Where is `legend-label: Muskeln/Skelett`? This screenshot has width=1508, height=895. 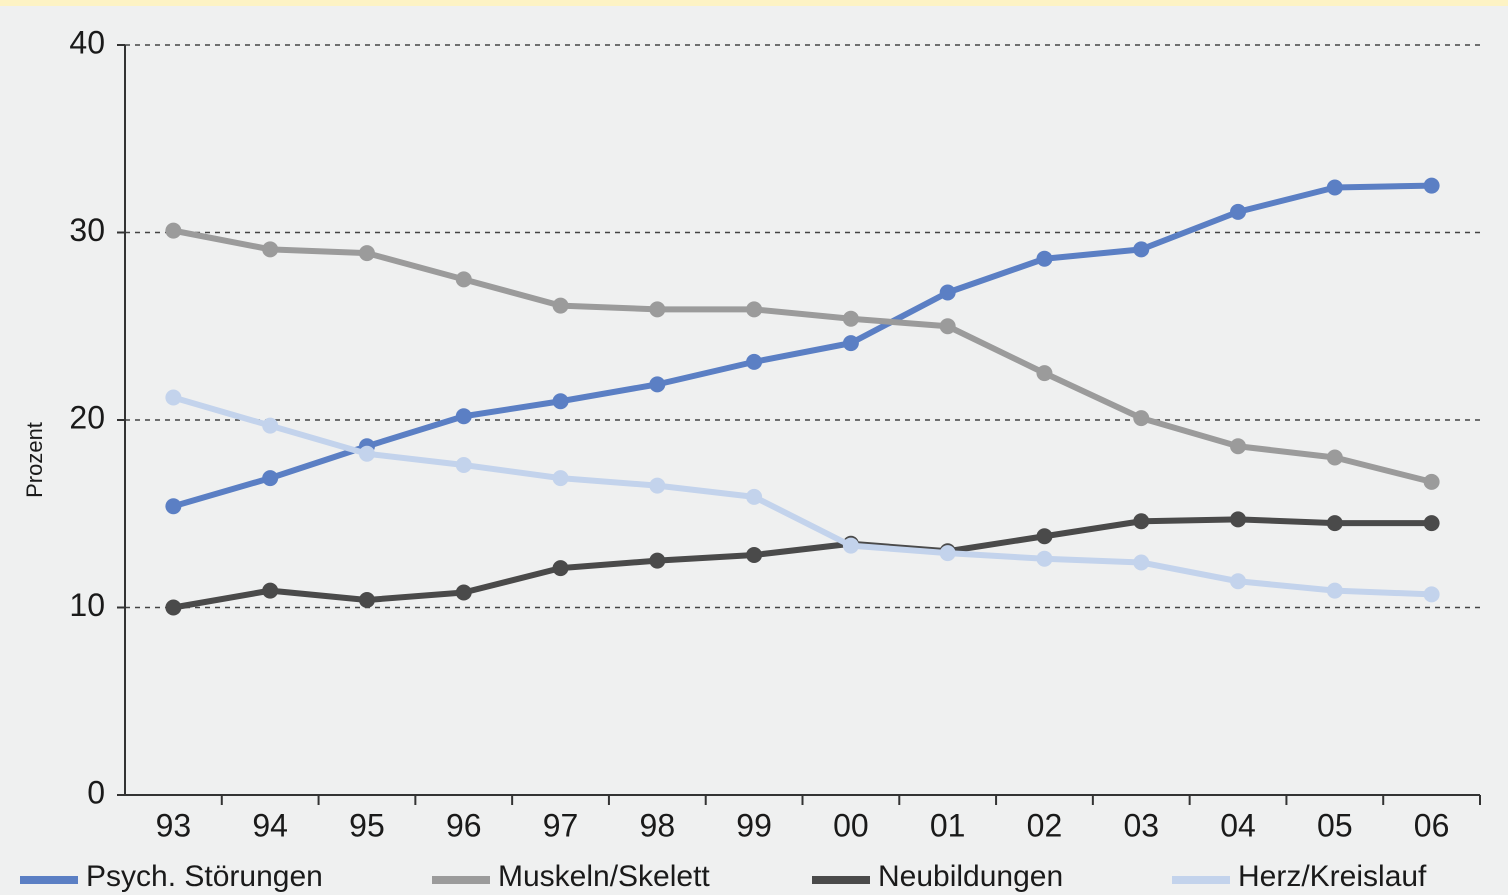 legend-label: Muskeln/Skelett is located at coordinates (604, 876).